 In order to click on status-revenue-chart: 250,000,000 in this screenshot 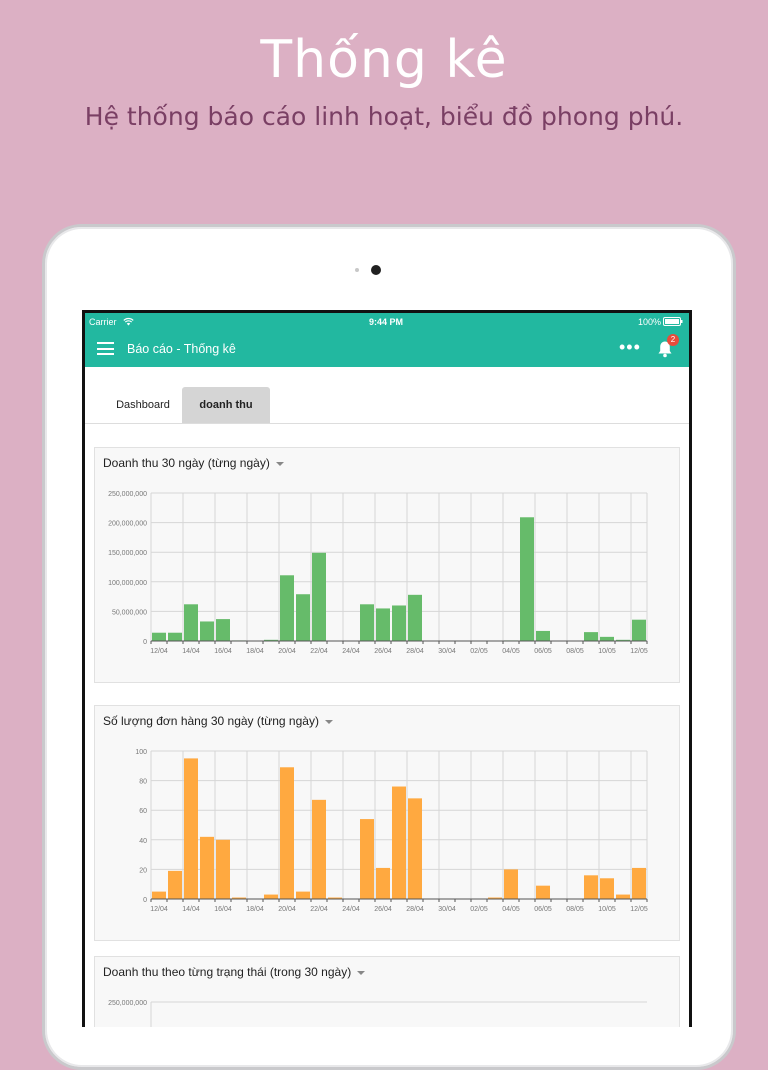, I will do `click(377, 1013)`.